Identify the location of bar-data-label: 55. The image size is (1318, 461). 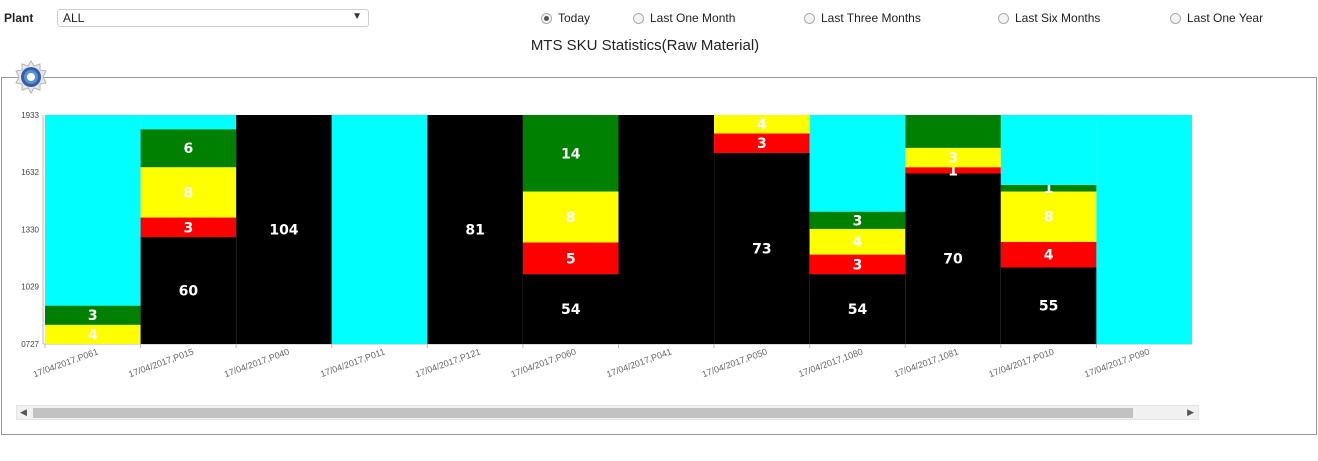
(1048, 307).